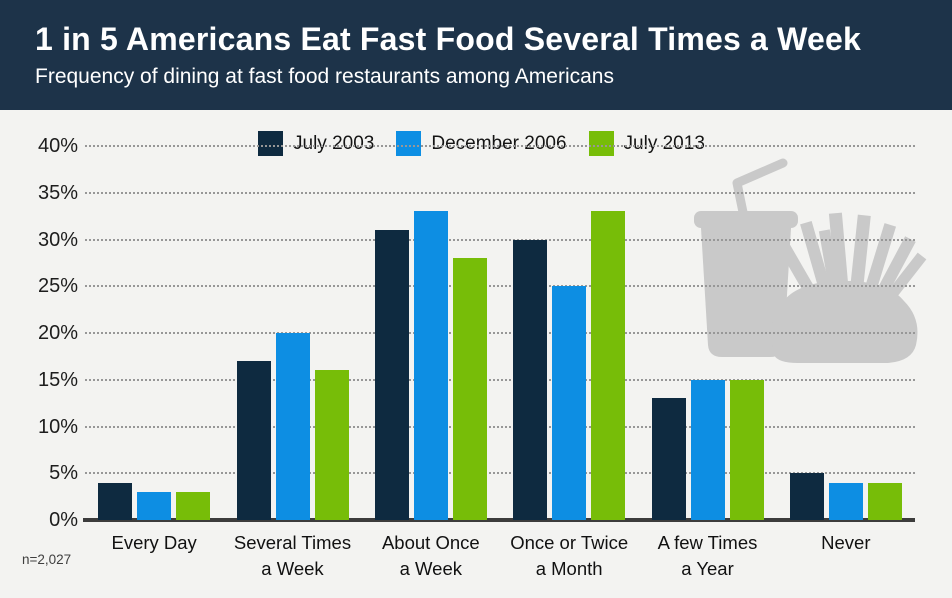 The width and height of the screenshot is (952, 598). Describe the element at coordinates (57, 192) in the screenshot. I see `y-axis-tick-label: 35%` at that location.